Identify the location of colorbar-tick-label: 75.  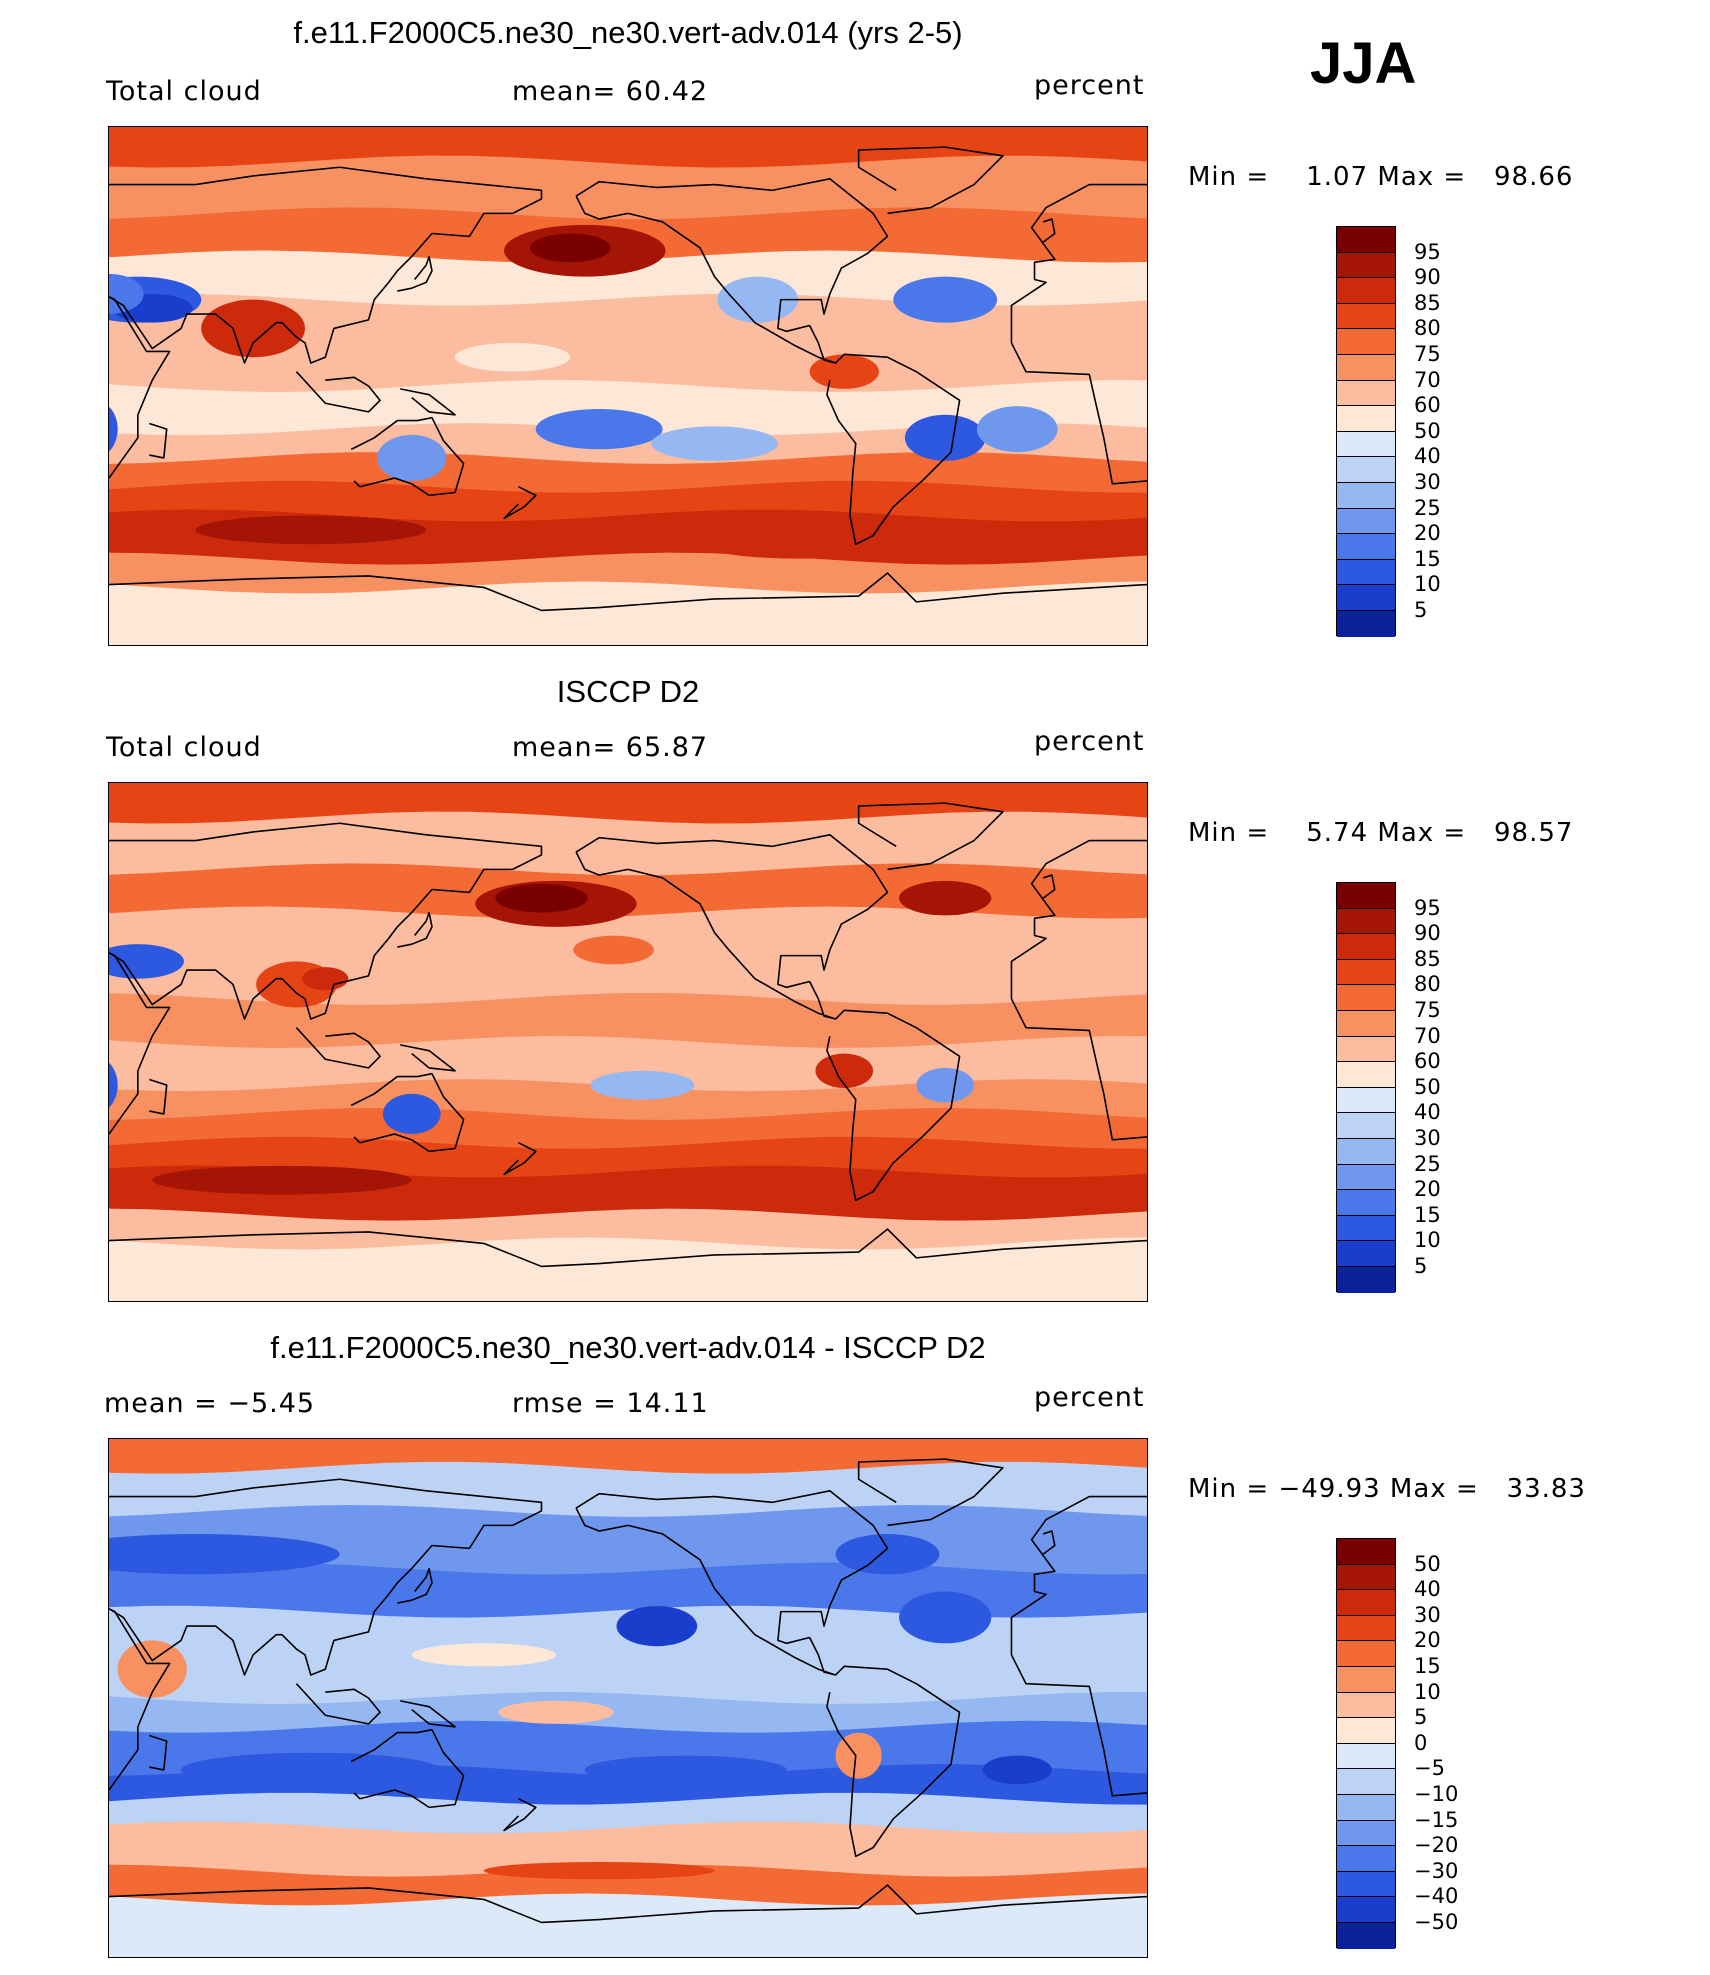
(1427, 1010).